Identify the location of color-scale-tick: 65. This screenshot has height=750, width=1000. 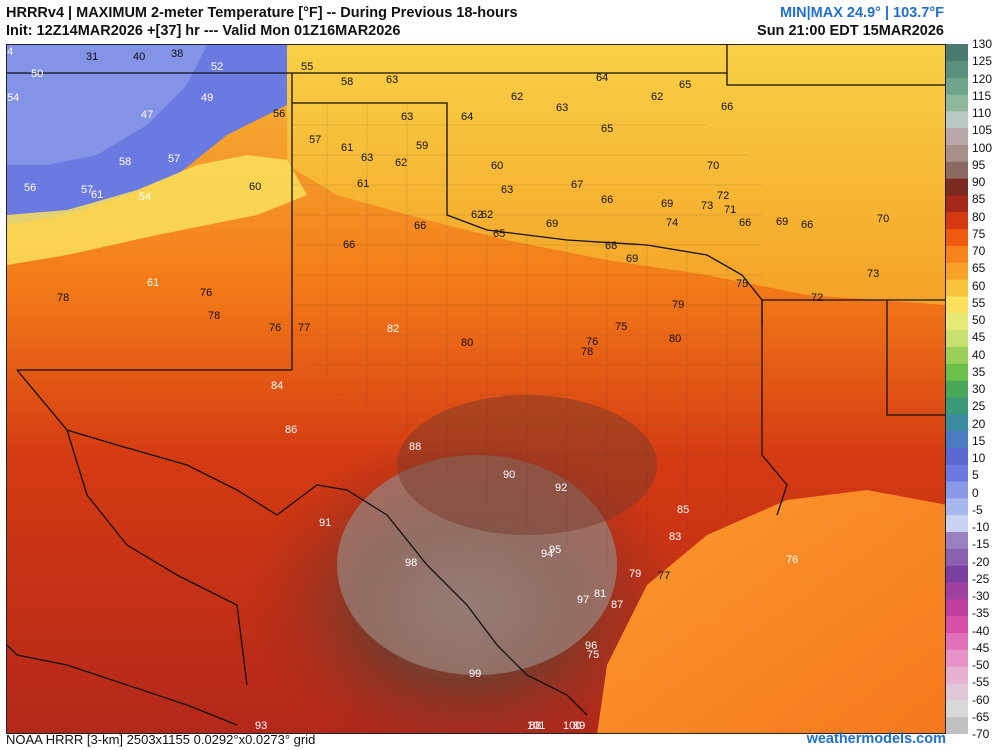
(979, 268).